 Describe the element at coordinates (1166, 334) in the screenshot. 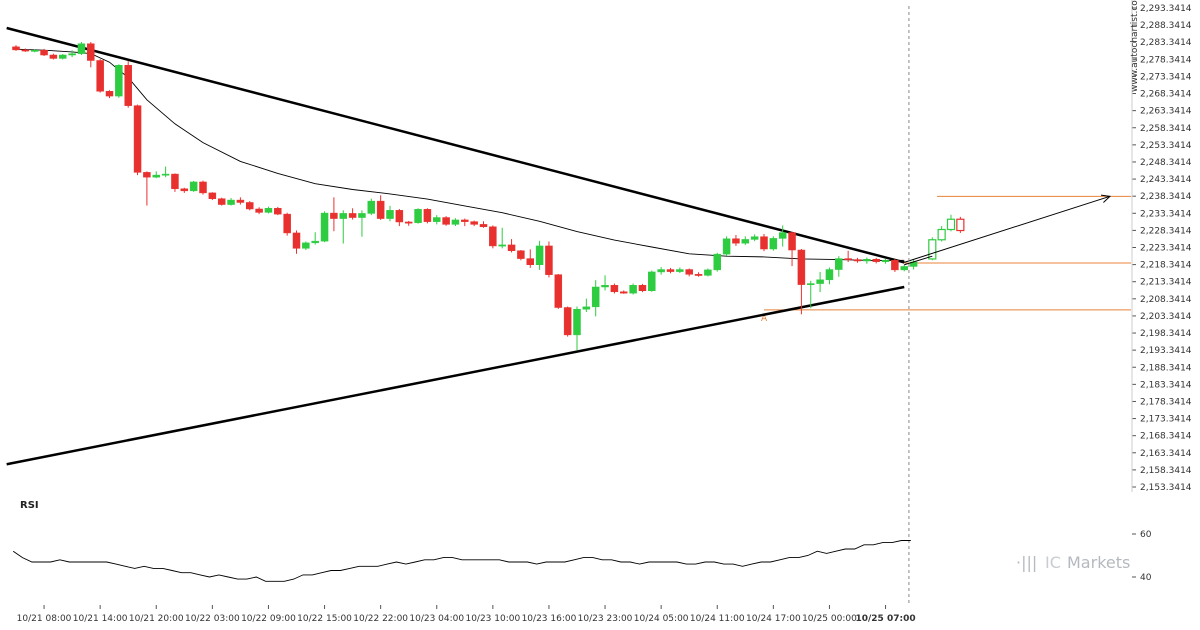

I see `y-tick-label: 2,198.3414` at that location.